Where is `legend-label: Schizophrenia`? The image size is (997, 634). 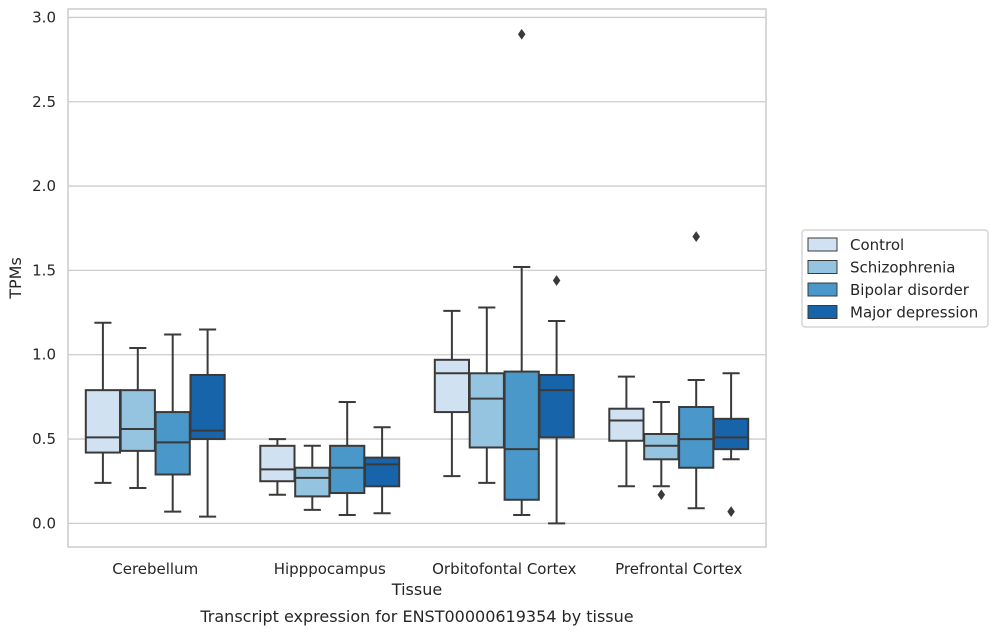 legend-label: Schizophrenia is located at coordinates (902, 268).